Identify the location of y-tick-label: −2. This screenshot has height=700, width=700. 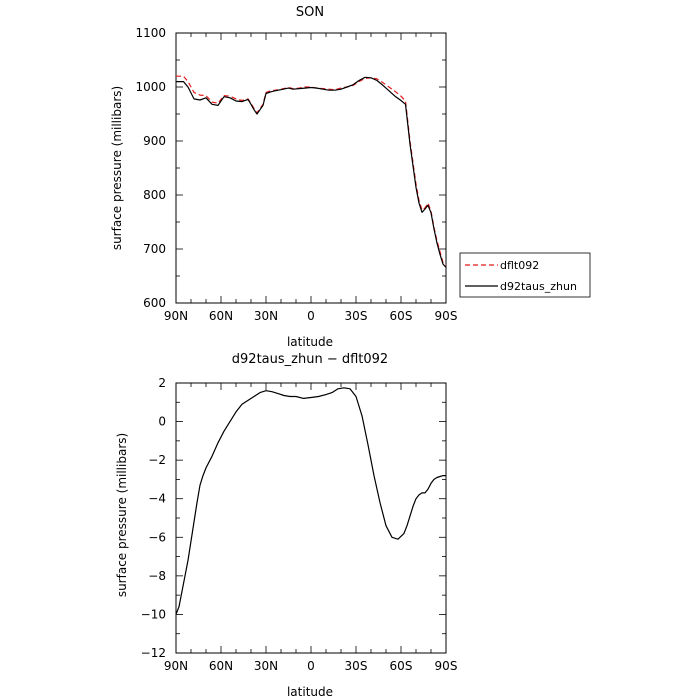
(157, 460).